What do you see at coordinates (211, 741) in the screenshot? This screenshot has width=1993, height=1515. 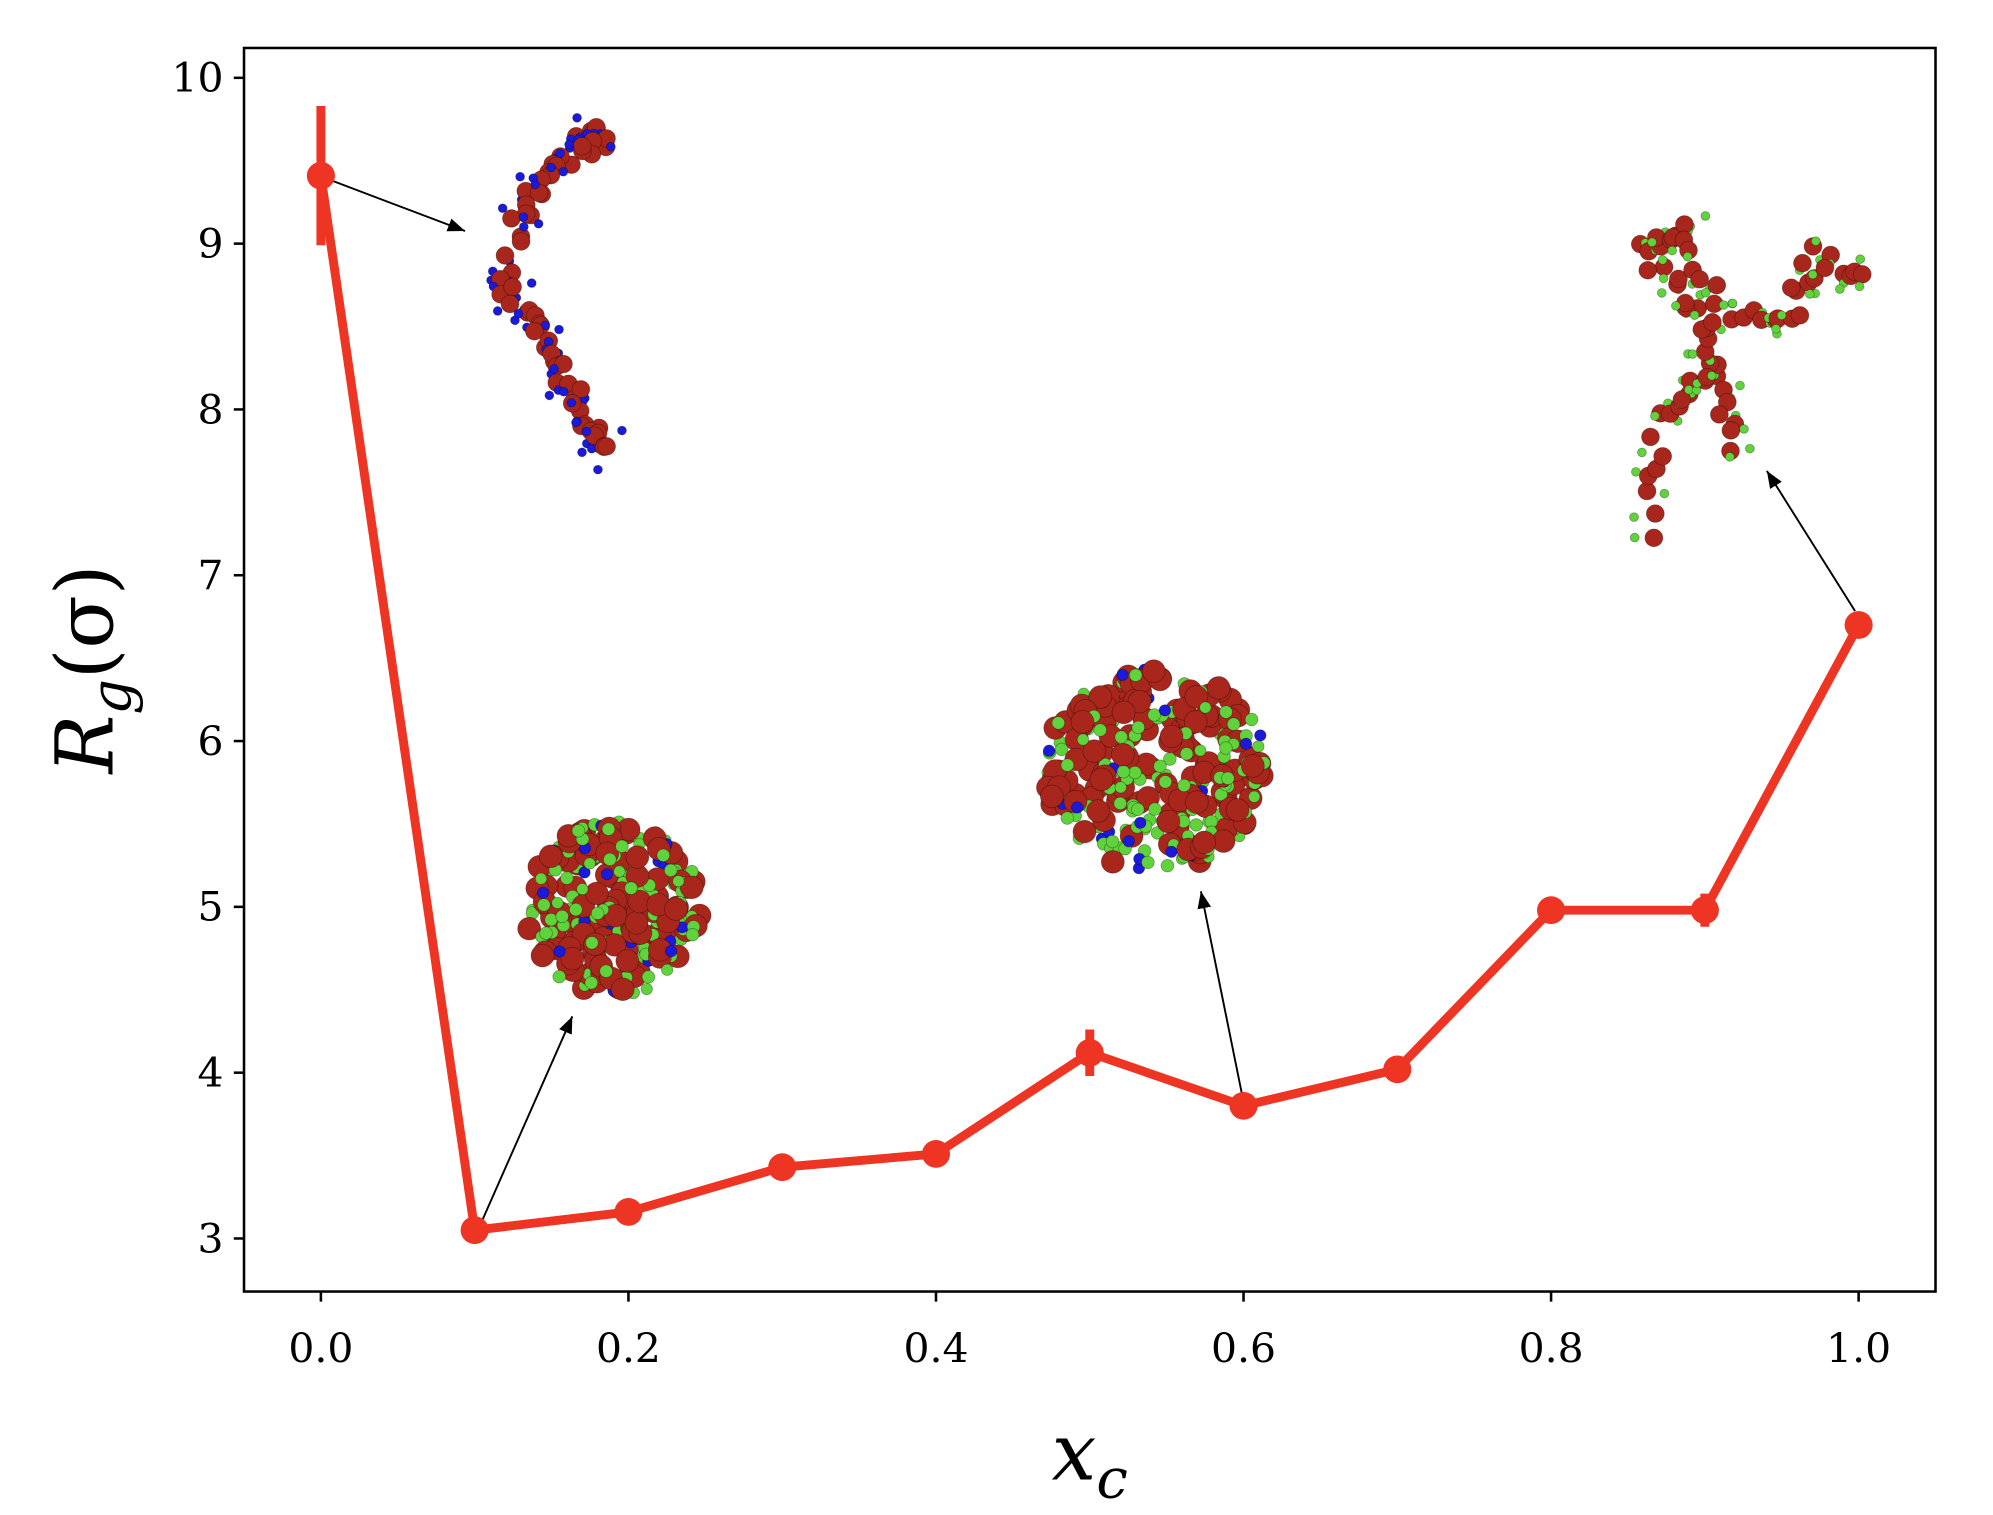 I see `y-tick-label: 6` at bounding box center [211, 741].